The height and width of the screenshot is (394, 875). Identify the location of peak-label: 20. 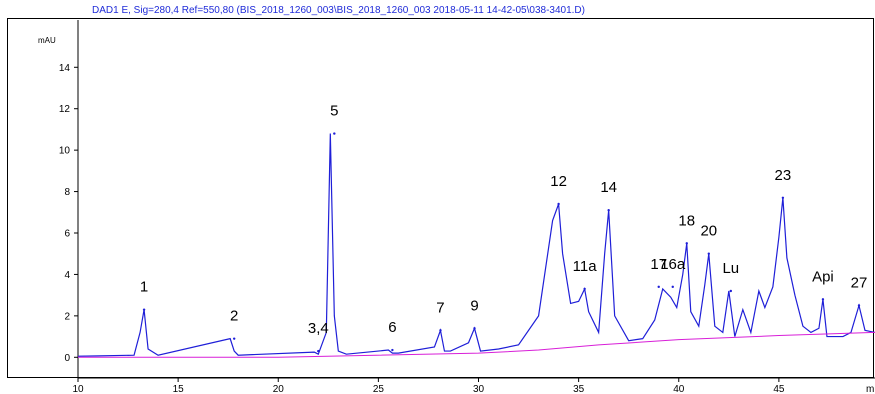
(708, 231).